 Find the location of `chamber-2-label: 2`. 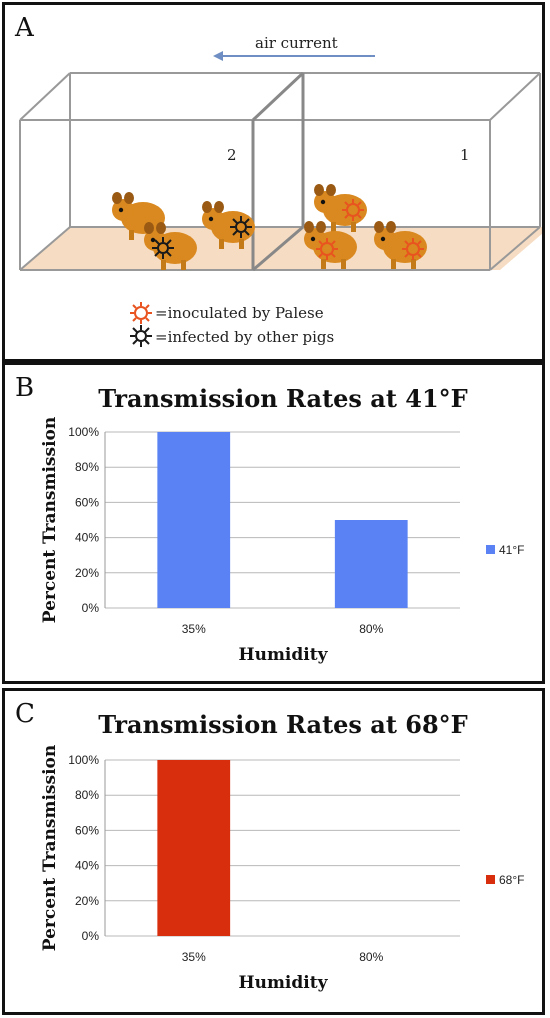

chamber-2-label: 2 is located at coordinates (232, 155).